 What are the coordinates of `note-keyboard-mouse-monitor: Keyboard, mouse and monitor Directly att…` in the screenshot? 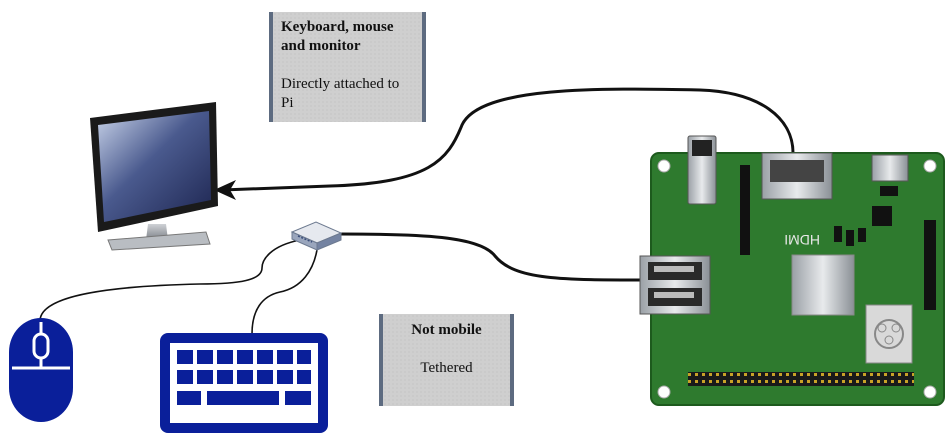 It's located at (347, 67).